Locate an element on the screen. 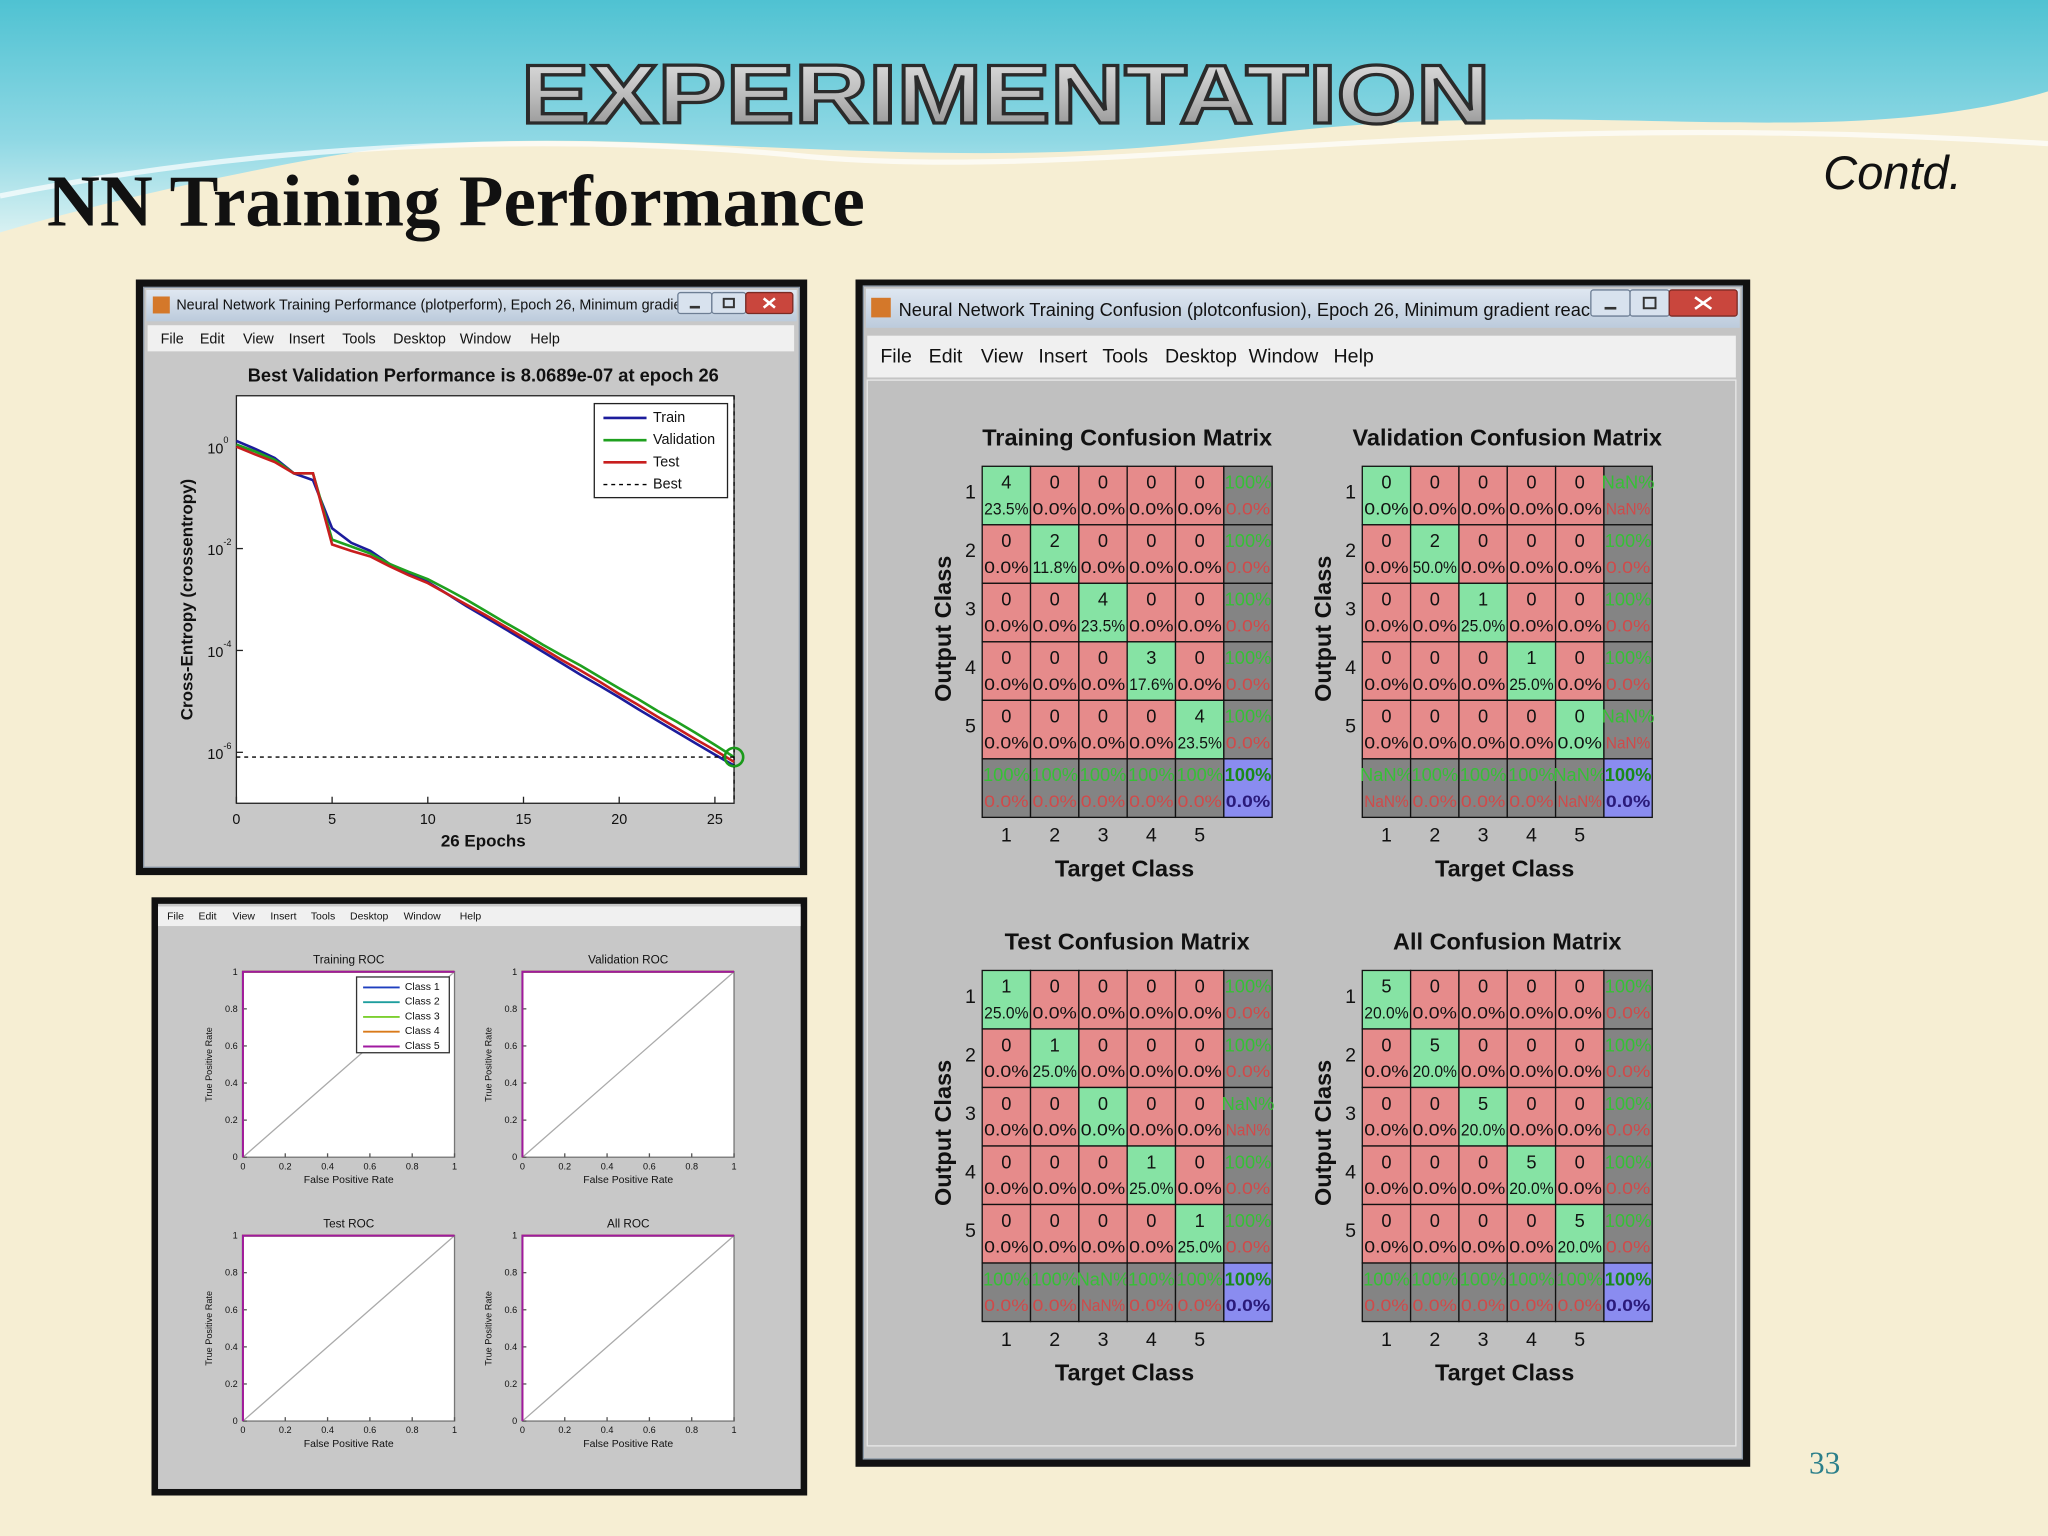 The image size is (2048, 1536). cell-bottom: 25.0% is located at coordinates (1199, 1247).